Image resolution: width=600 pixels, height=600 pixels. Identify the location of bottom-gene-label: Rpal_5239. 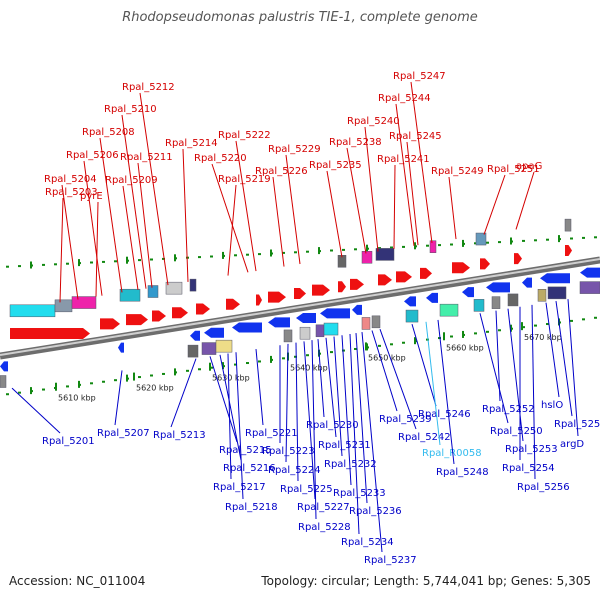
(405, 419).